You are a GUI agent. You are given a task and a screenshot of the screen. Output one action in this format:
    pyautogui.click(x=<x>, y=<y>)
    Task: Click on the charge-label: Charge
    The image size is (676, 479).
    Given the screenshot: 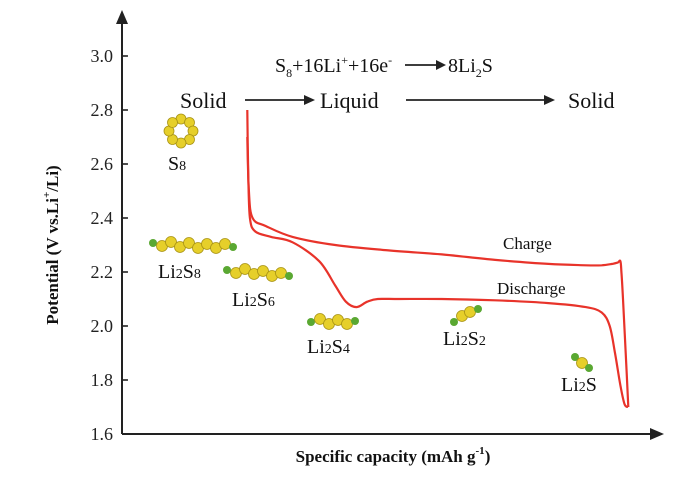 What is the action you would take?
    pyautogui.click(x=527, y=243)
    